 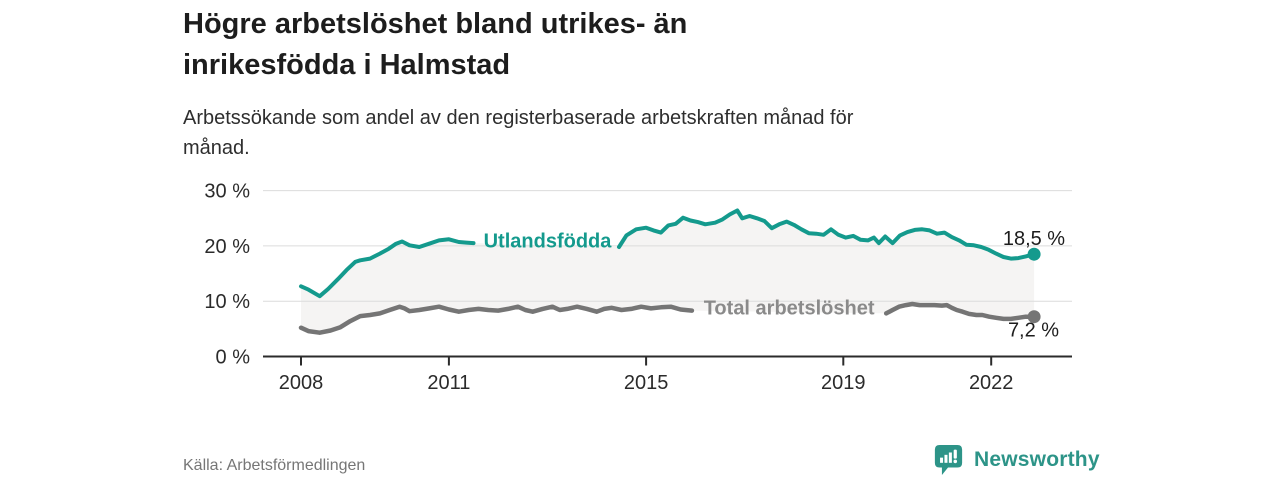 What do you see at coordinates (789, 308) in the screenshot?
I see `series-inline-label: Total arbetslöshet` at bounding box center [789, 308].